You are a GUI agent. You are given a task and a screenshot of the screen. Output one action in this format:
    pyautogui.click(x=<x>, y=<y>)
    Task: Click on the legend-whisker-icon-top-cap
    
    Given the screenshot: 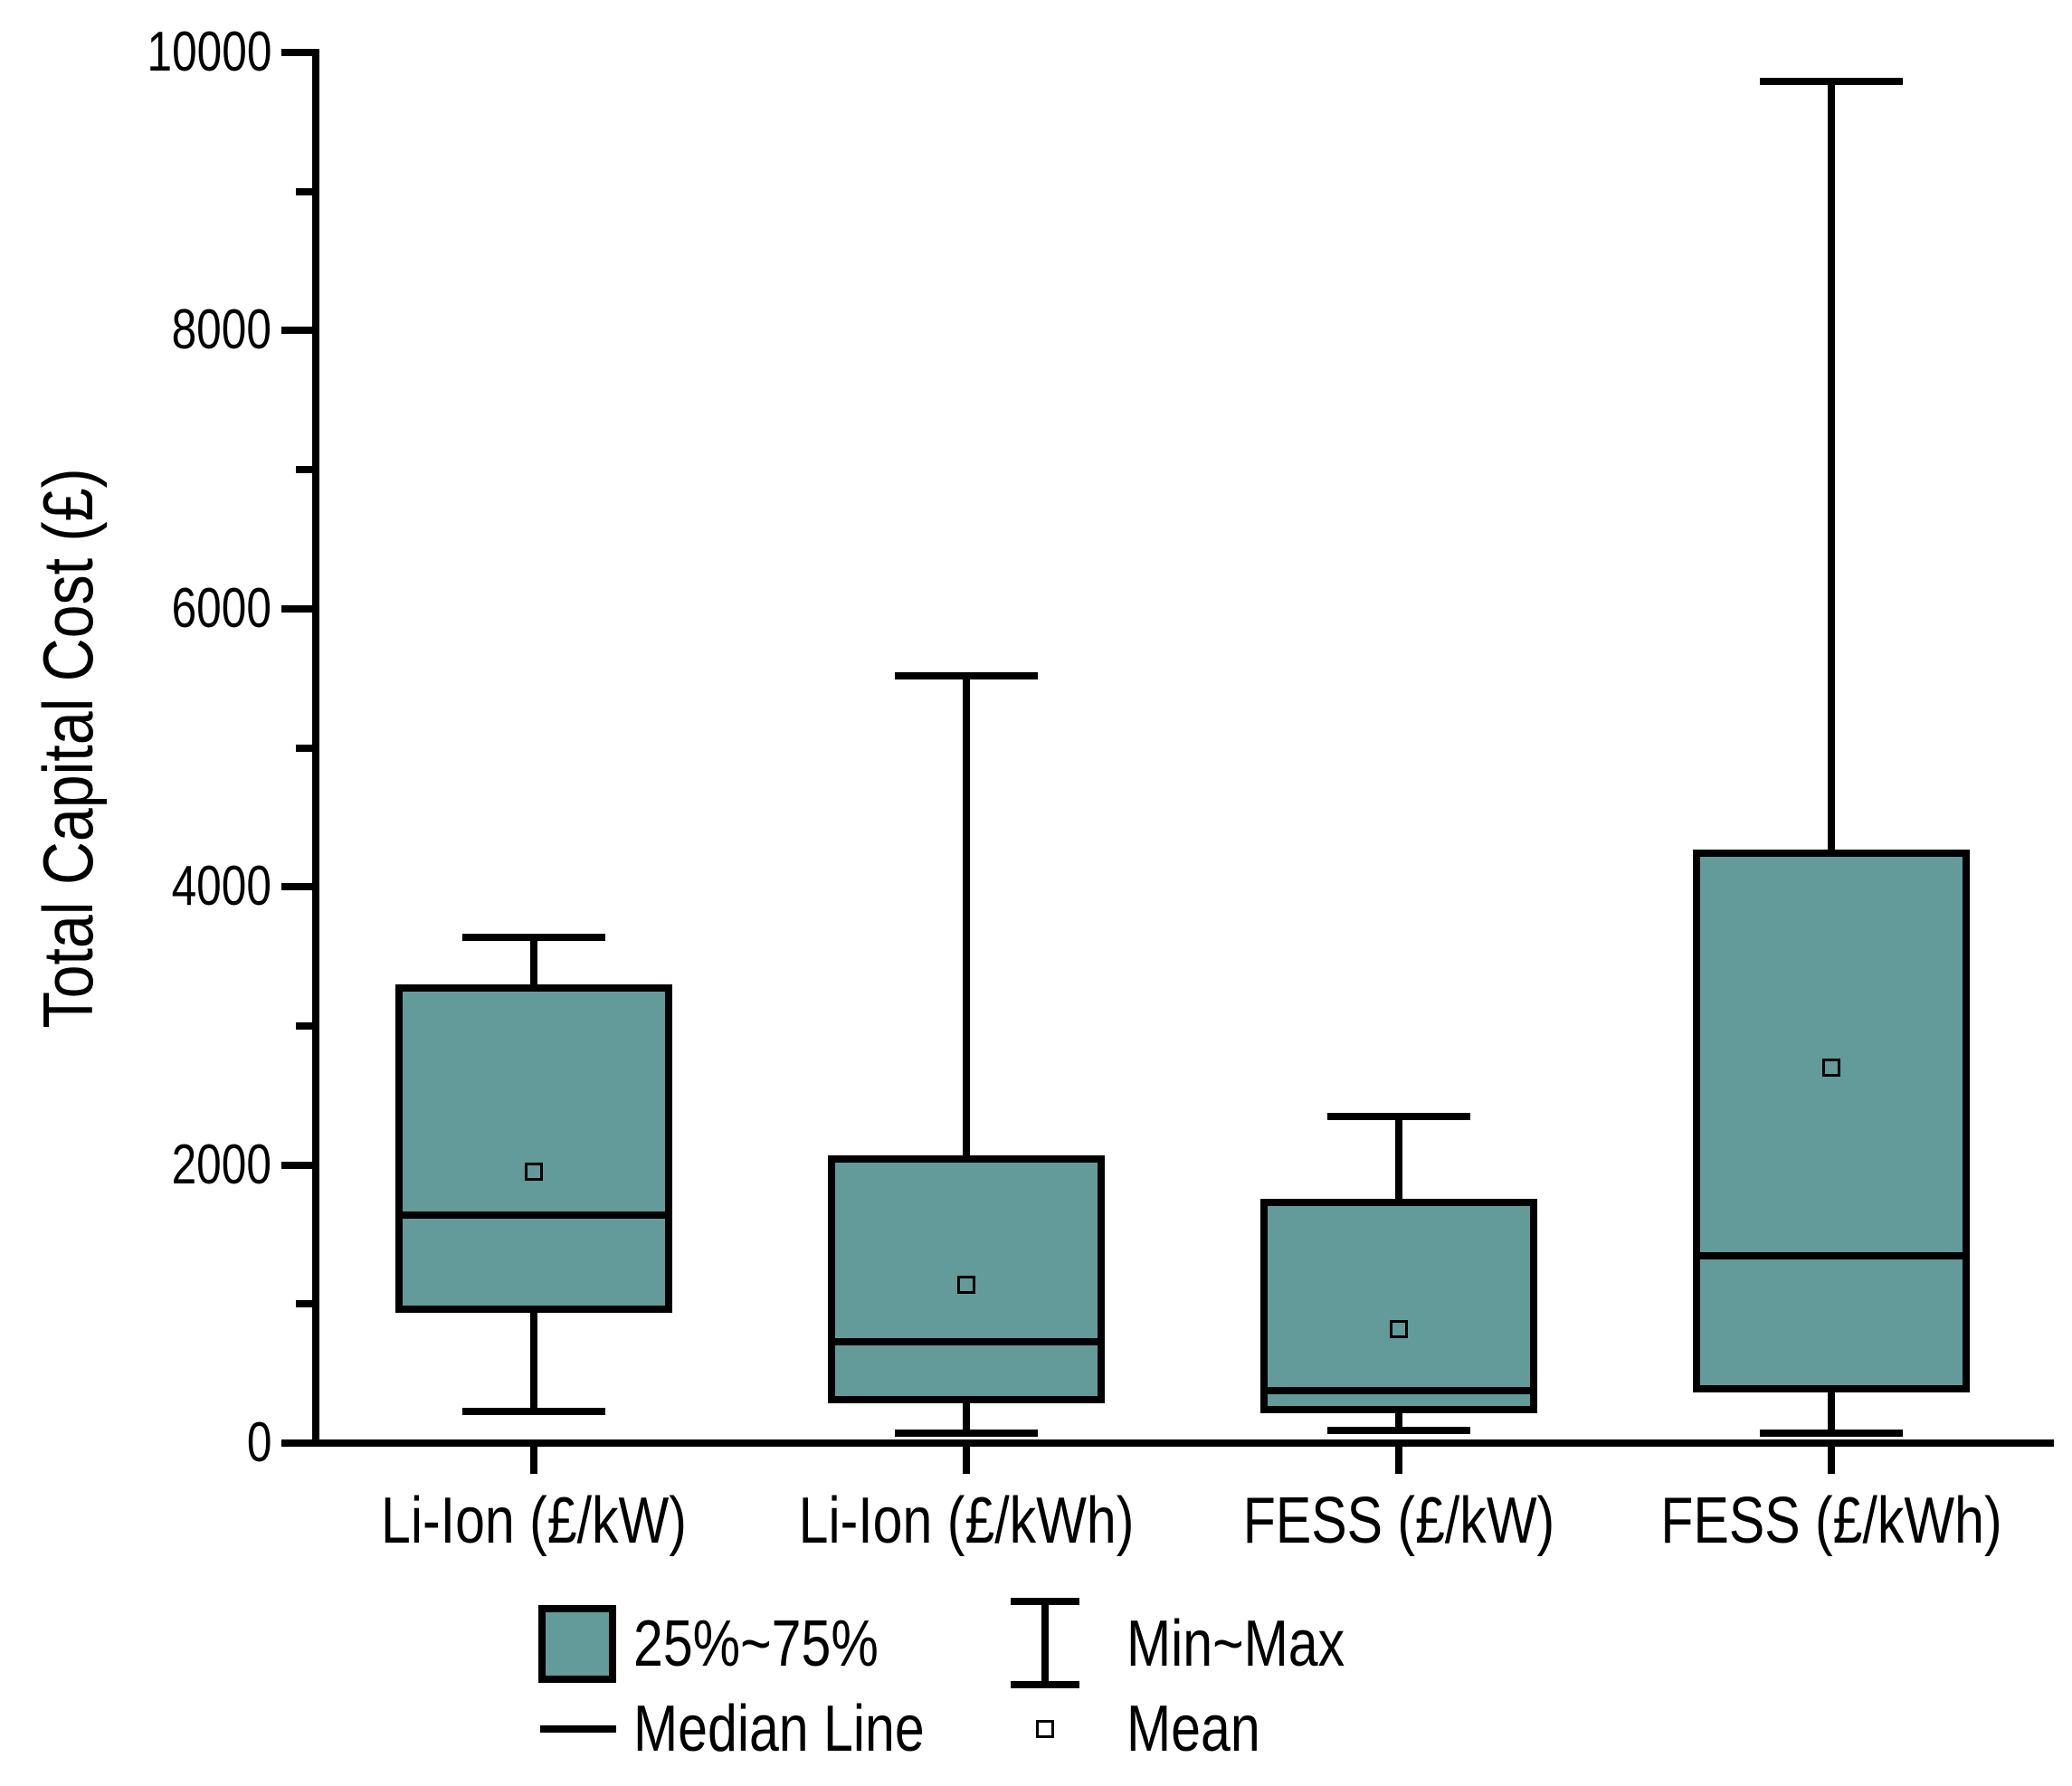 What is the action you would take?
    pyautogui.click(x=1045, y=1602)
    